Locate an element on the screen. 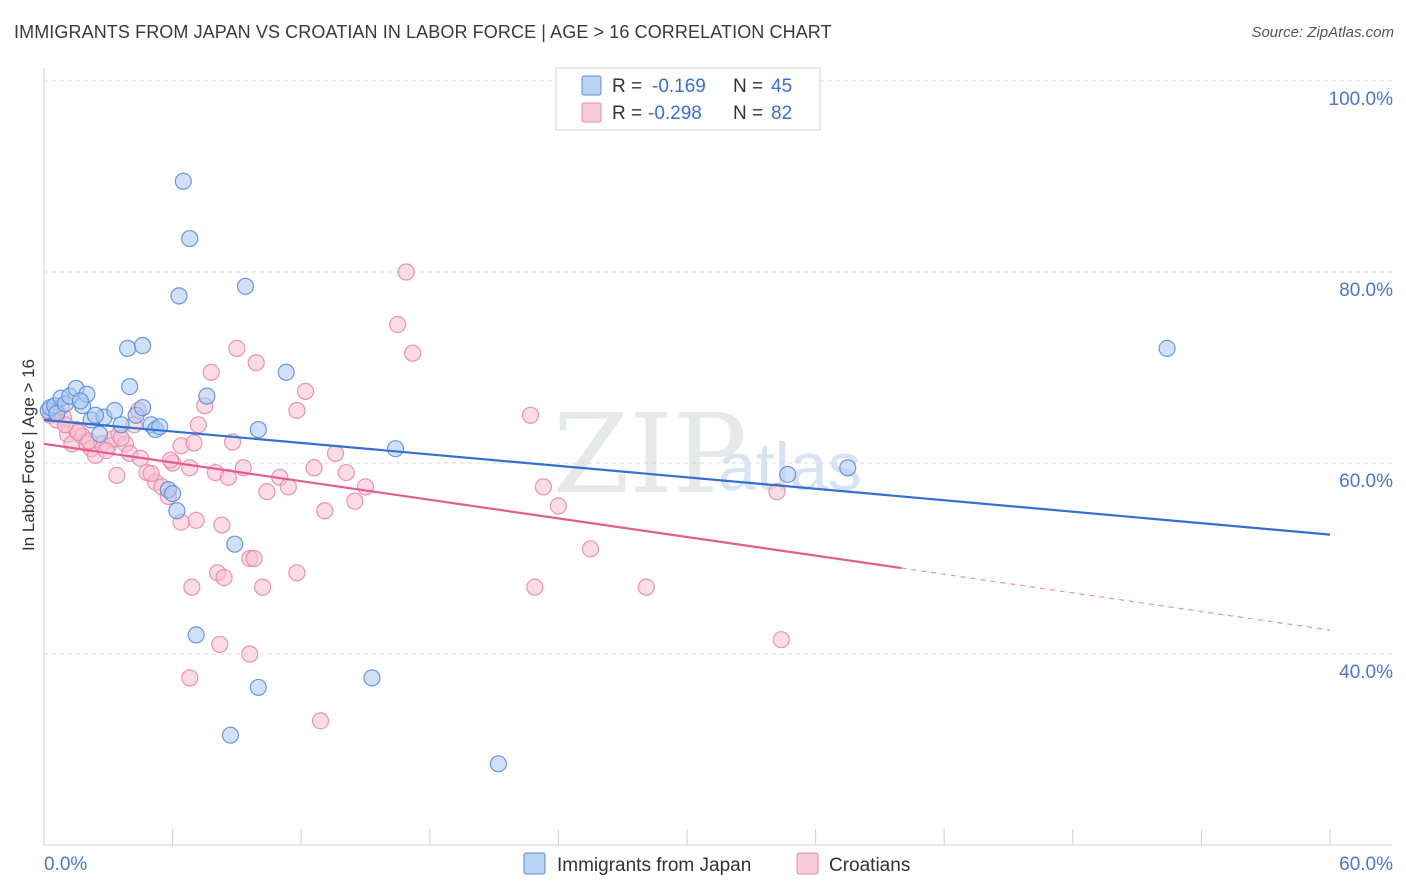  watermark-zip: ZIP is located at coordinates (650, 454).